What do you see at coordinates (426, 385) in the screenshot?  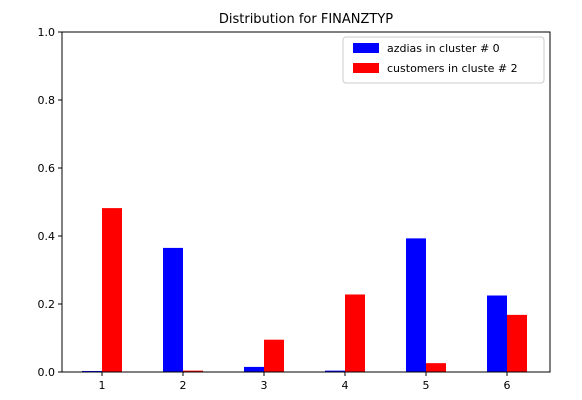 I see `x-tick-label: 5` at bounding box center [426, 385].